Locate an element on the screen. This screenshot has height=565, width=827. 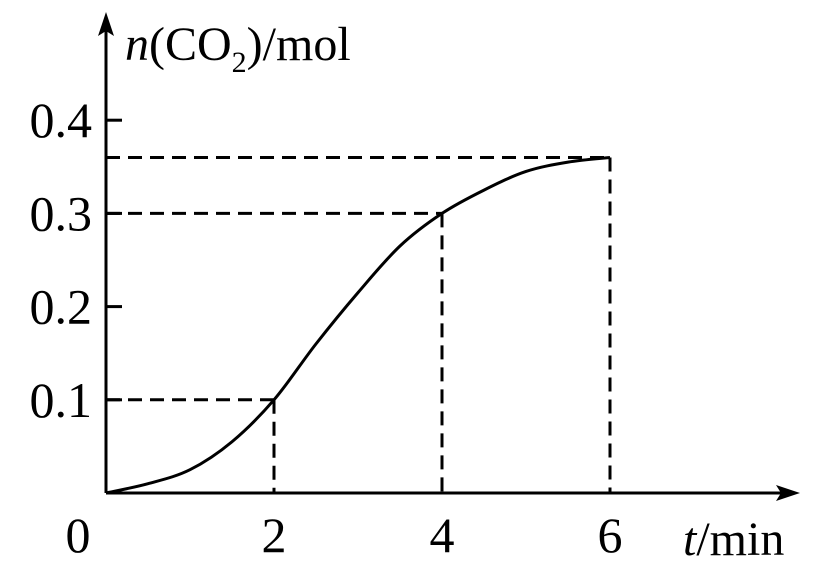
y-tick-label: 0.1 is located at coordinates (61, 400).